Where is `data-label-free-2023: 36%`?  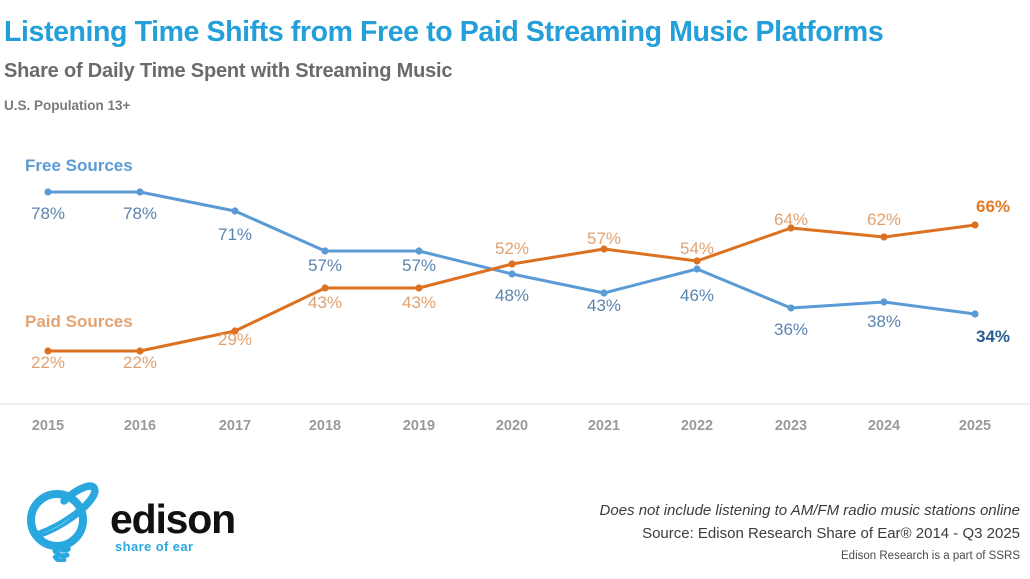
data-label-free-2023: 36% is located at coordinates (791, 329).